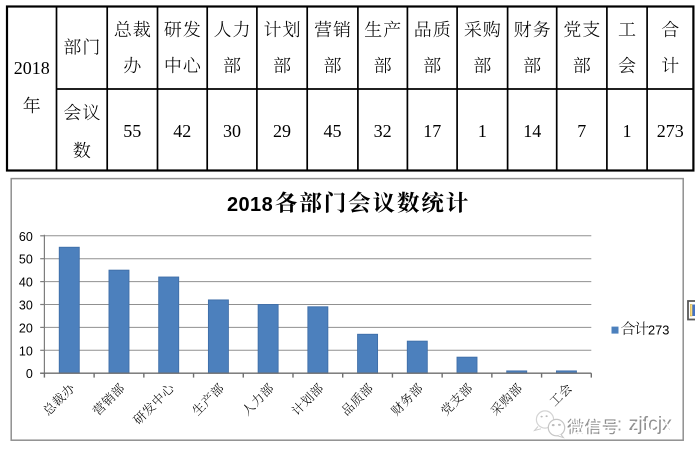 This screenshot has width=695, height=457. Describe the element at coordinates (383, 131) in the screenshot. I see `svg-text: 32` at that location.